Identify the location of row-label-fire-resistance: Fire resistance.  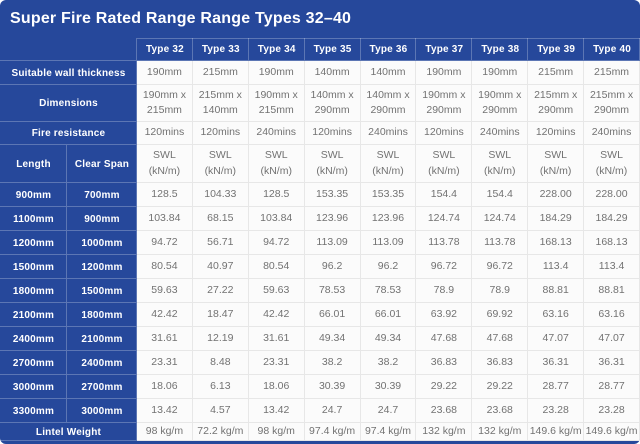
(68, 133).